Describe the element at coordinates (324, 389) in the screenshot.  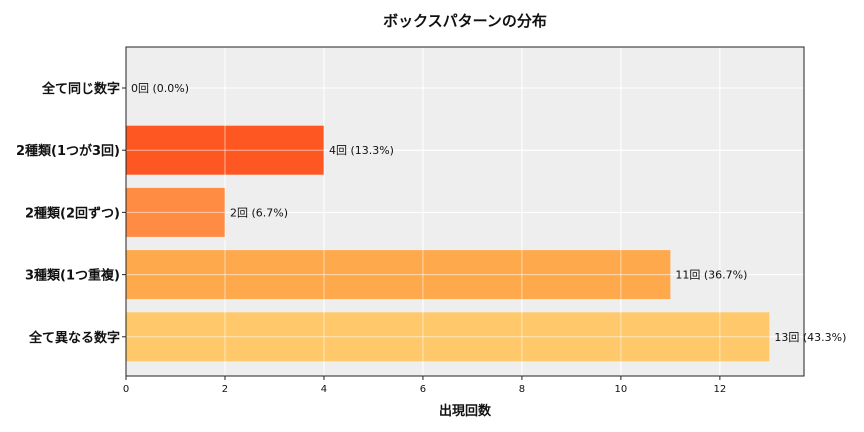
I see `x-tick-label: 4` at that location.